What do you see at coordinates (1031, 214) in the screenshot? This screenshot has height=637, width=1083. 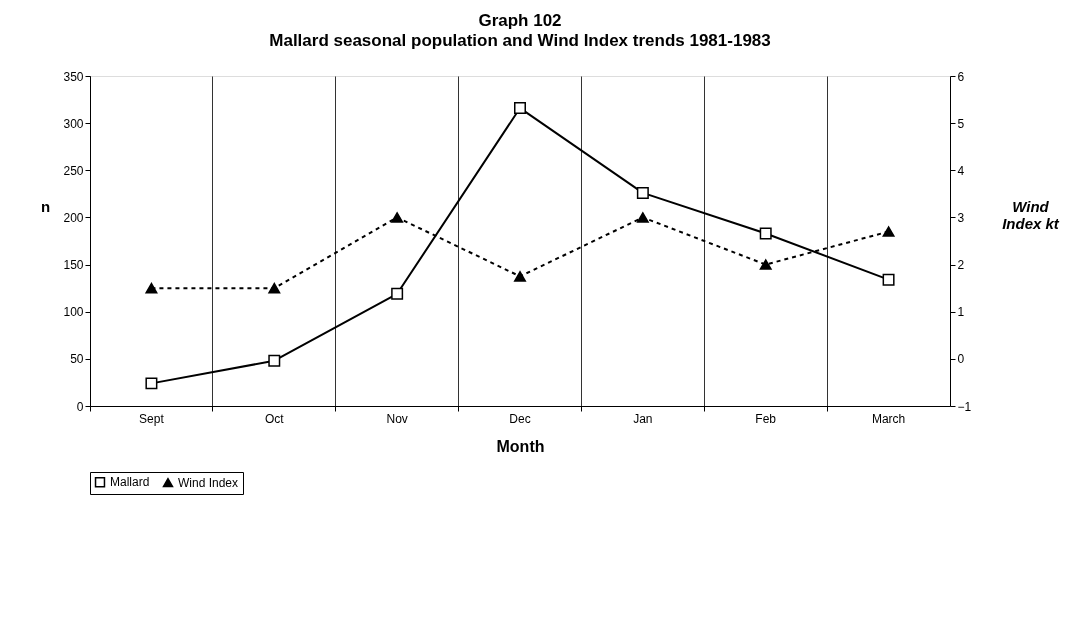 I see `y2-axis-title: Wind Index kt` at bounding box center [1031, 214].